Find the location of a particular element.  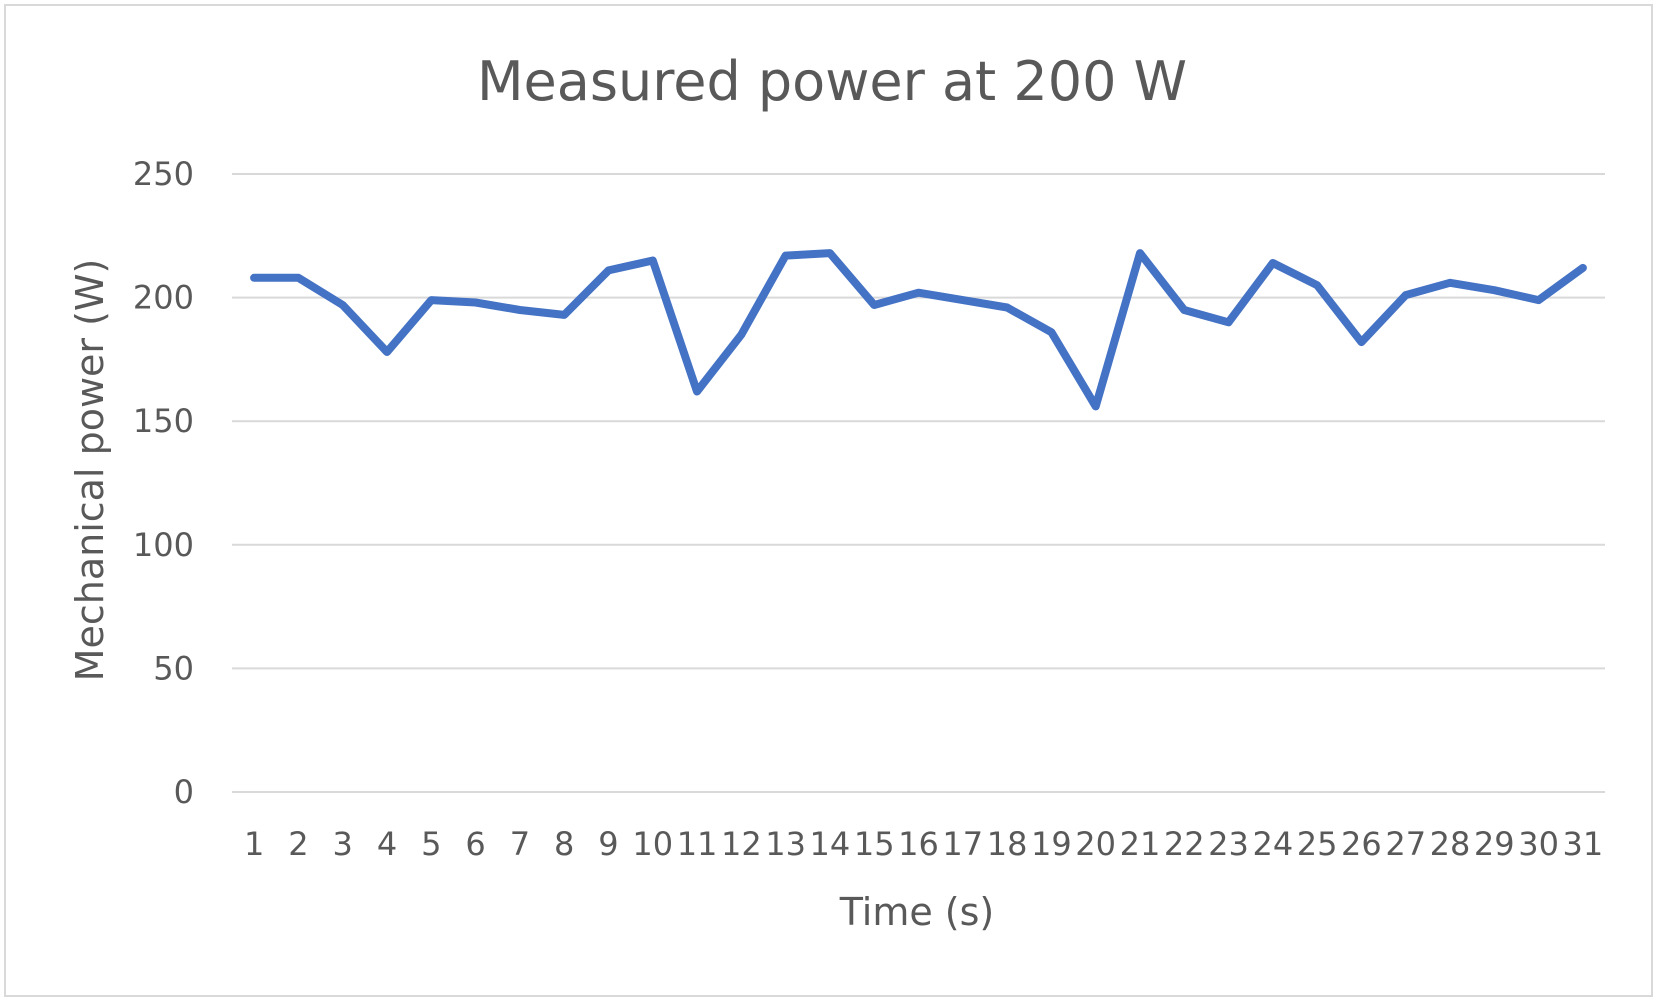

y-tick-label: 0 is located at coordinates (184, 792).